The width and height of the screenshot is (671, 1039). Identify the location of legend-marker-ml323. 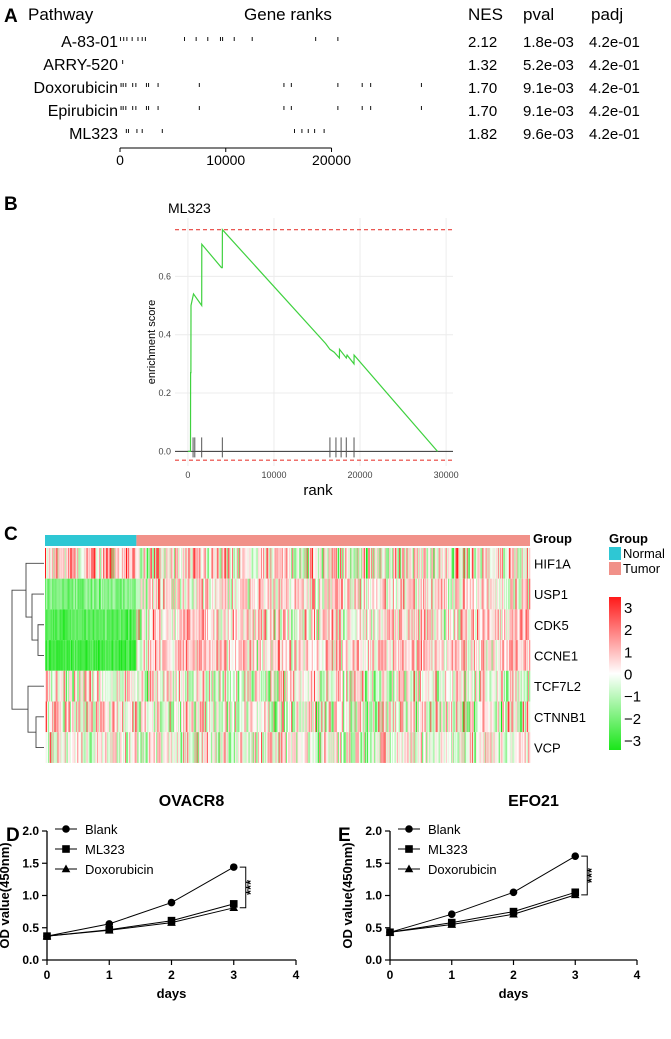
(409, 849).